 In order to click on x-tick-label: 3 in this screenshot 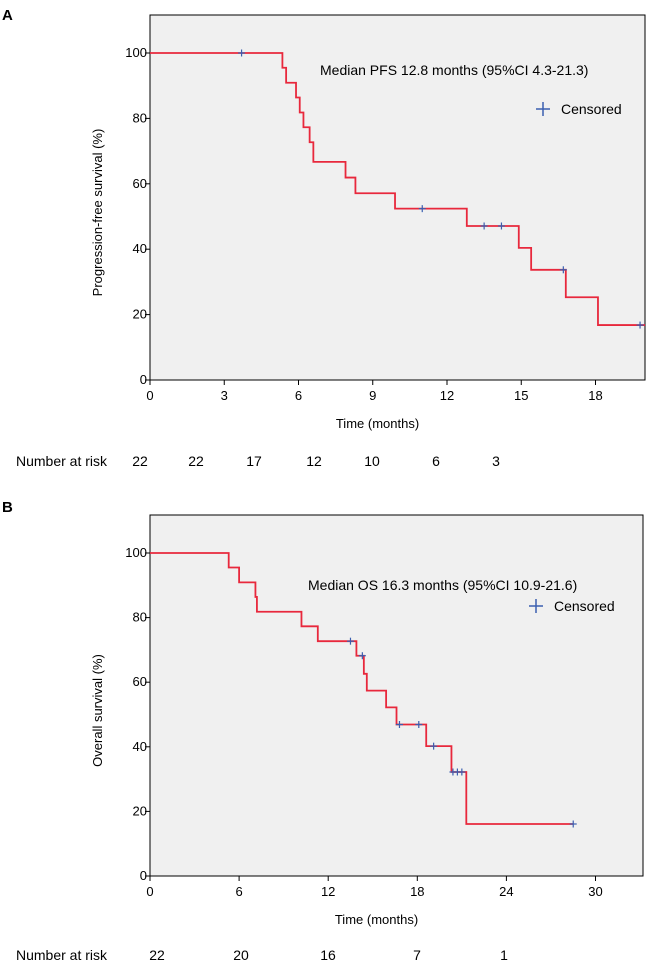, I will do `click(224, 395)`.